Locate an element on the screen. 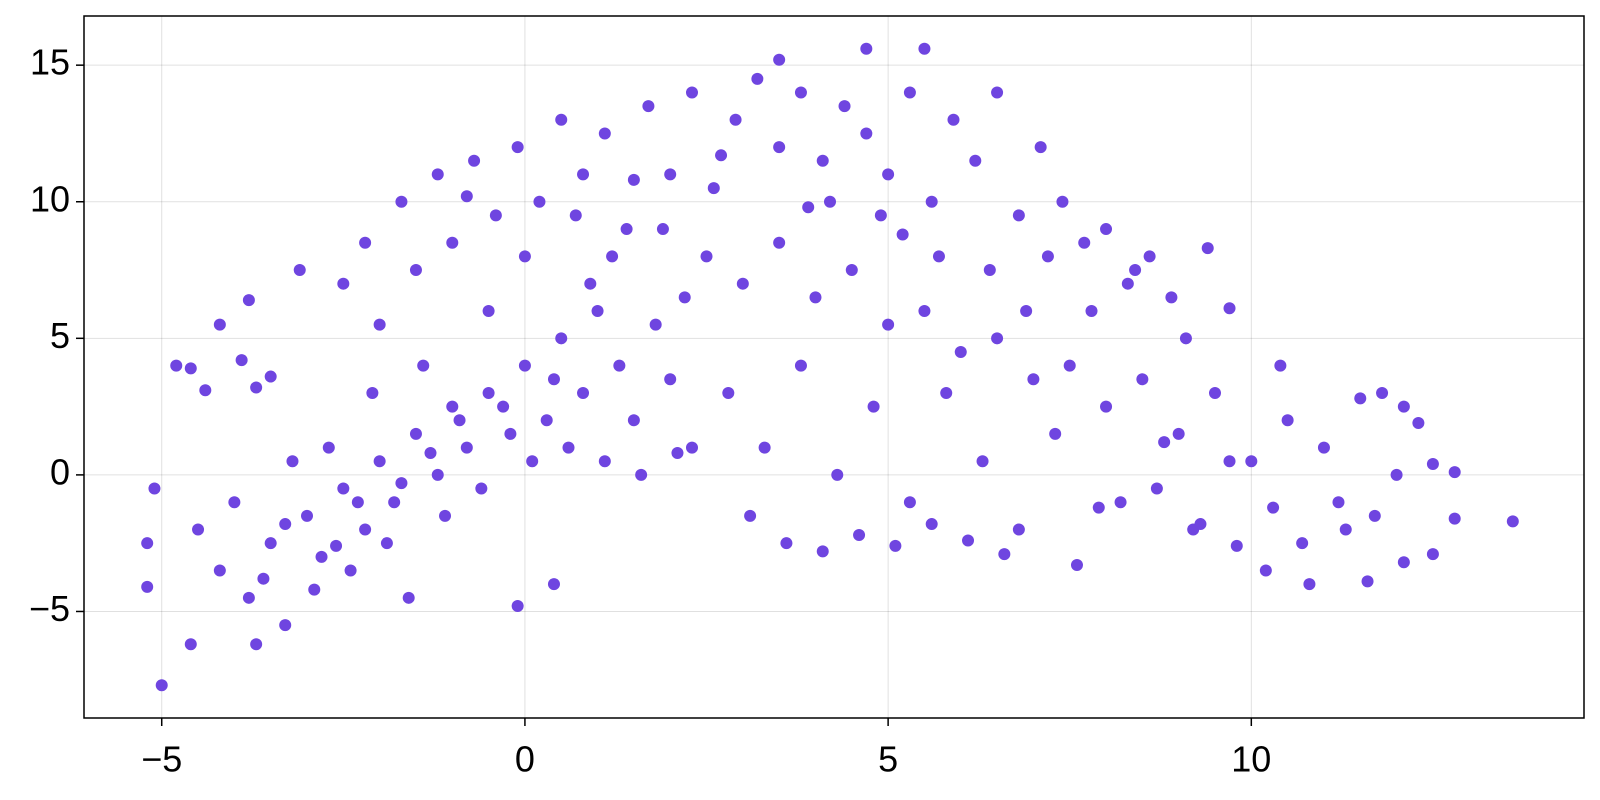 The height and width of the screenshot is (800, 1600). y-tick-label: 5 is located at coordinates (60, 335).